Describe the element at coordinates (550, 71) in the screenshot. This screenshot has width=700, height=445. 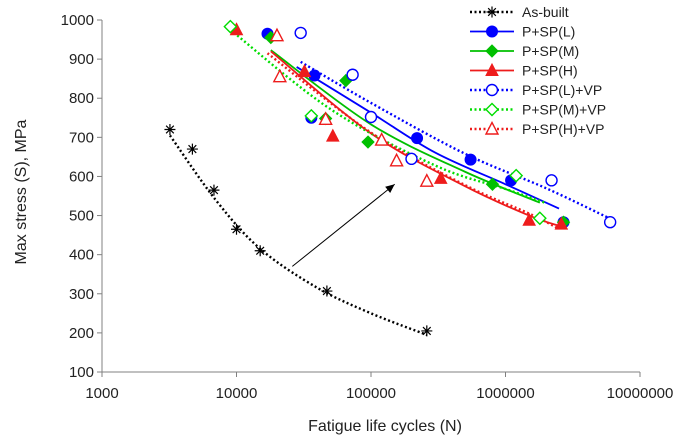
I see `legend-label-3: P+SP(H)` at that location.